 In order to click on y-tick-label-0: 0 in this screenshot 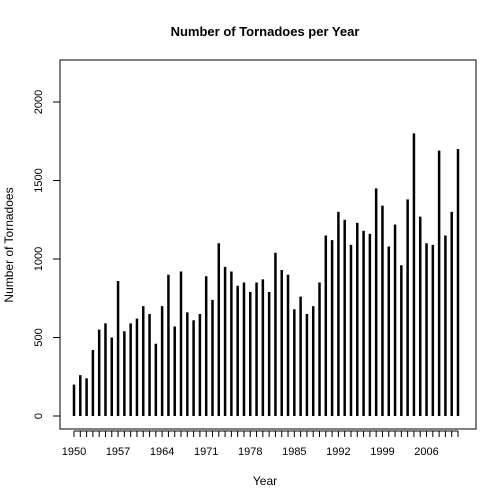, I will do `click(39, 416)`.